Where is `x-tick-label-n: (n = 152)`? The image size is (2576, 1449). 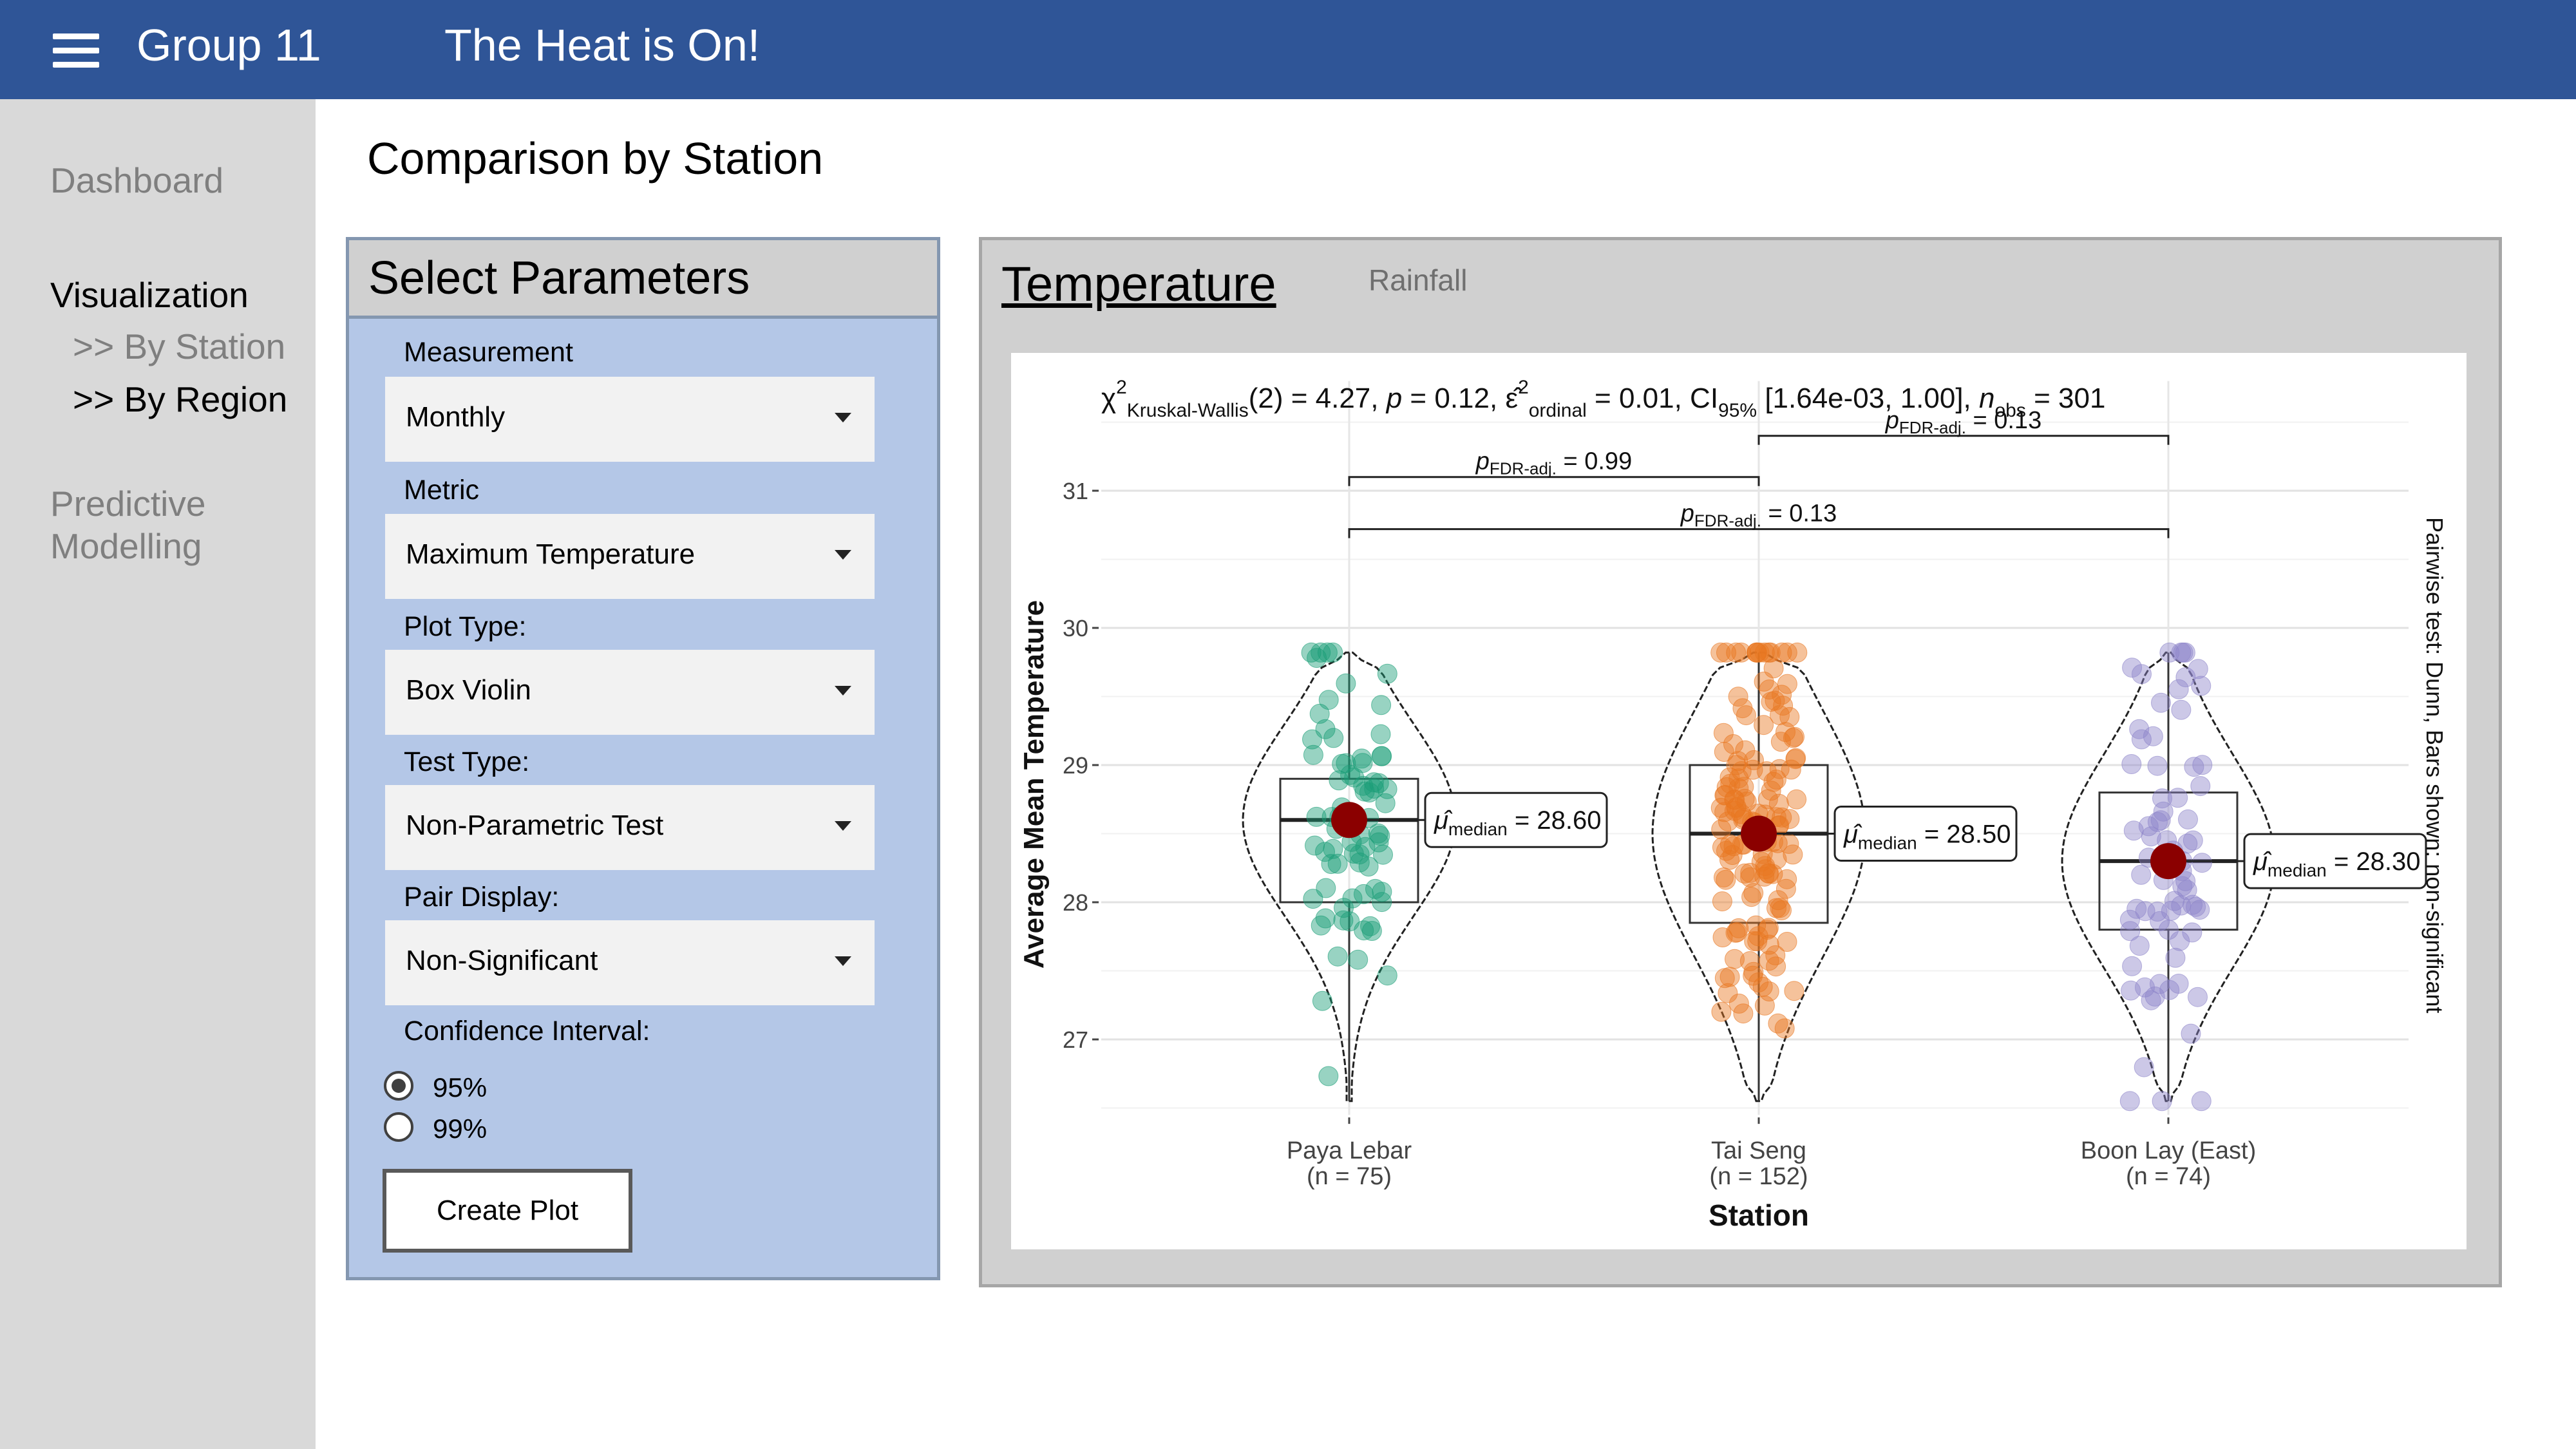 x-tick-label-n: (n = 152) is located at coordinates (1758, 1176).